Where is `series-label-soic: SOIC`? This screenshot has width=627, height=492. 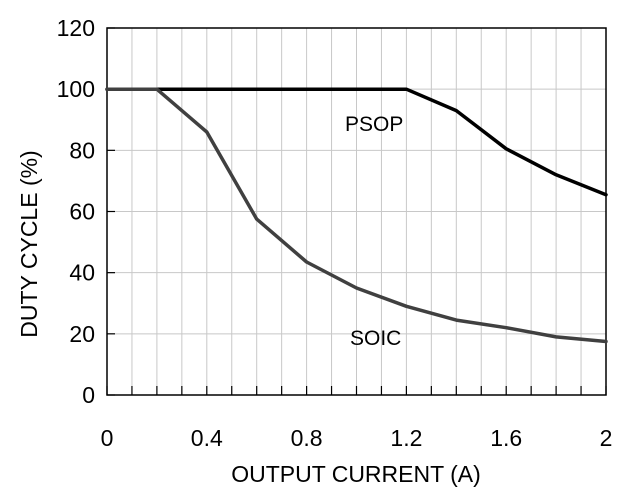
series-label-soic: SOIC is located at coordinates (375, 338).